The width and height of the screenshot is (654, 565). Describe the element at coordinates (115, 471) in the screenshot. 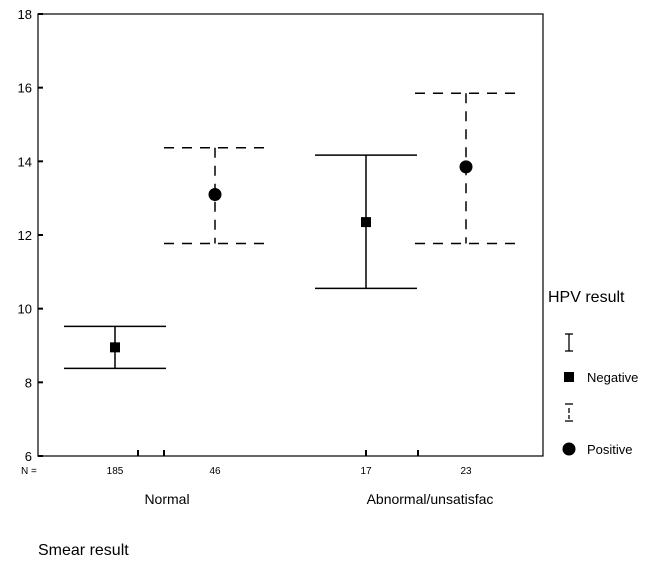

I see `n-count-label: 185` at that location.